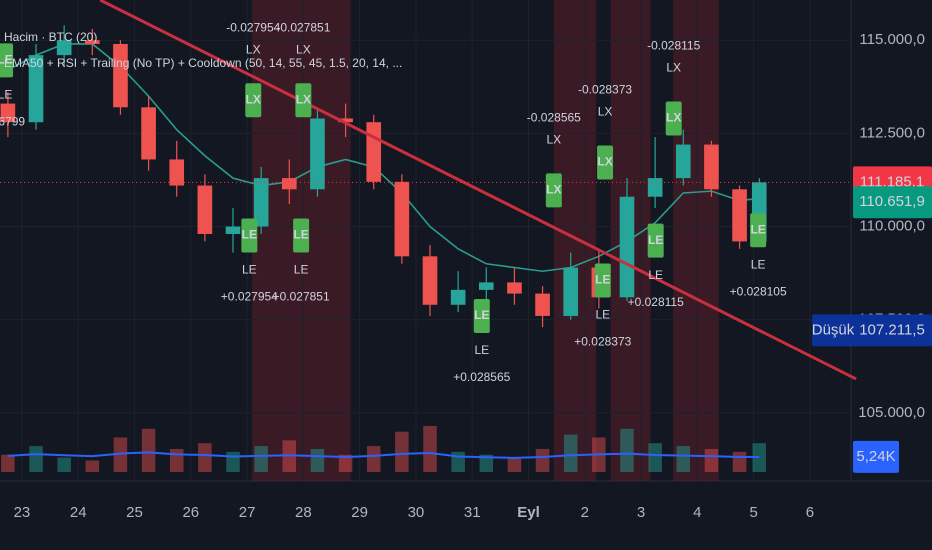 This screenshot has width=932, height=550. Describe the element at coordinates (641, 512) in the screenshot. I see `x-tick-label: 3` at that location.